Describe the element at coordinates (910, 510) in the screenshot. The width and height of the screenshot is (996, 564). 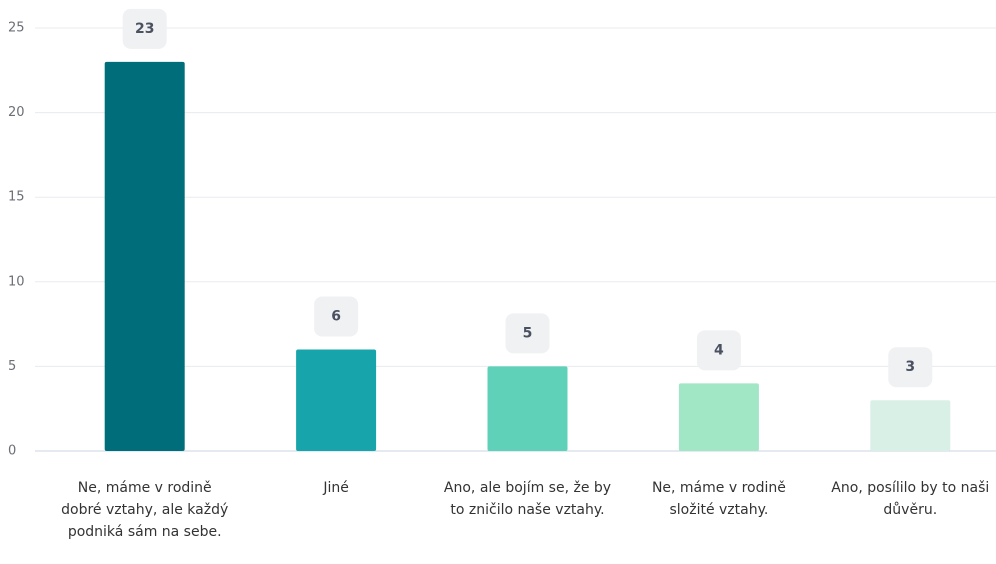
I see `x-tick-label-line: důvěru.` at that location.